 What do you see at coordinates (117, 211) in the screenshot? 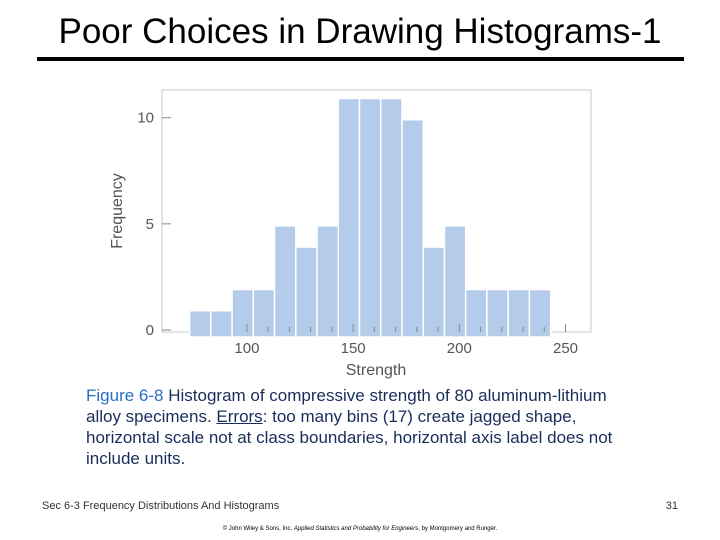
I see `y-axis-label: Frequency` at bounding box center [117, 211].